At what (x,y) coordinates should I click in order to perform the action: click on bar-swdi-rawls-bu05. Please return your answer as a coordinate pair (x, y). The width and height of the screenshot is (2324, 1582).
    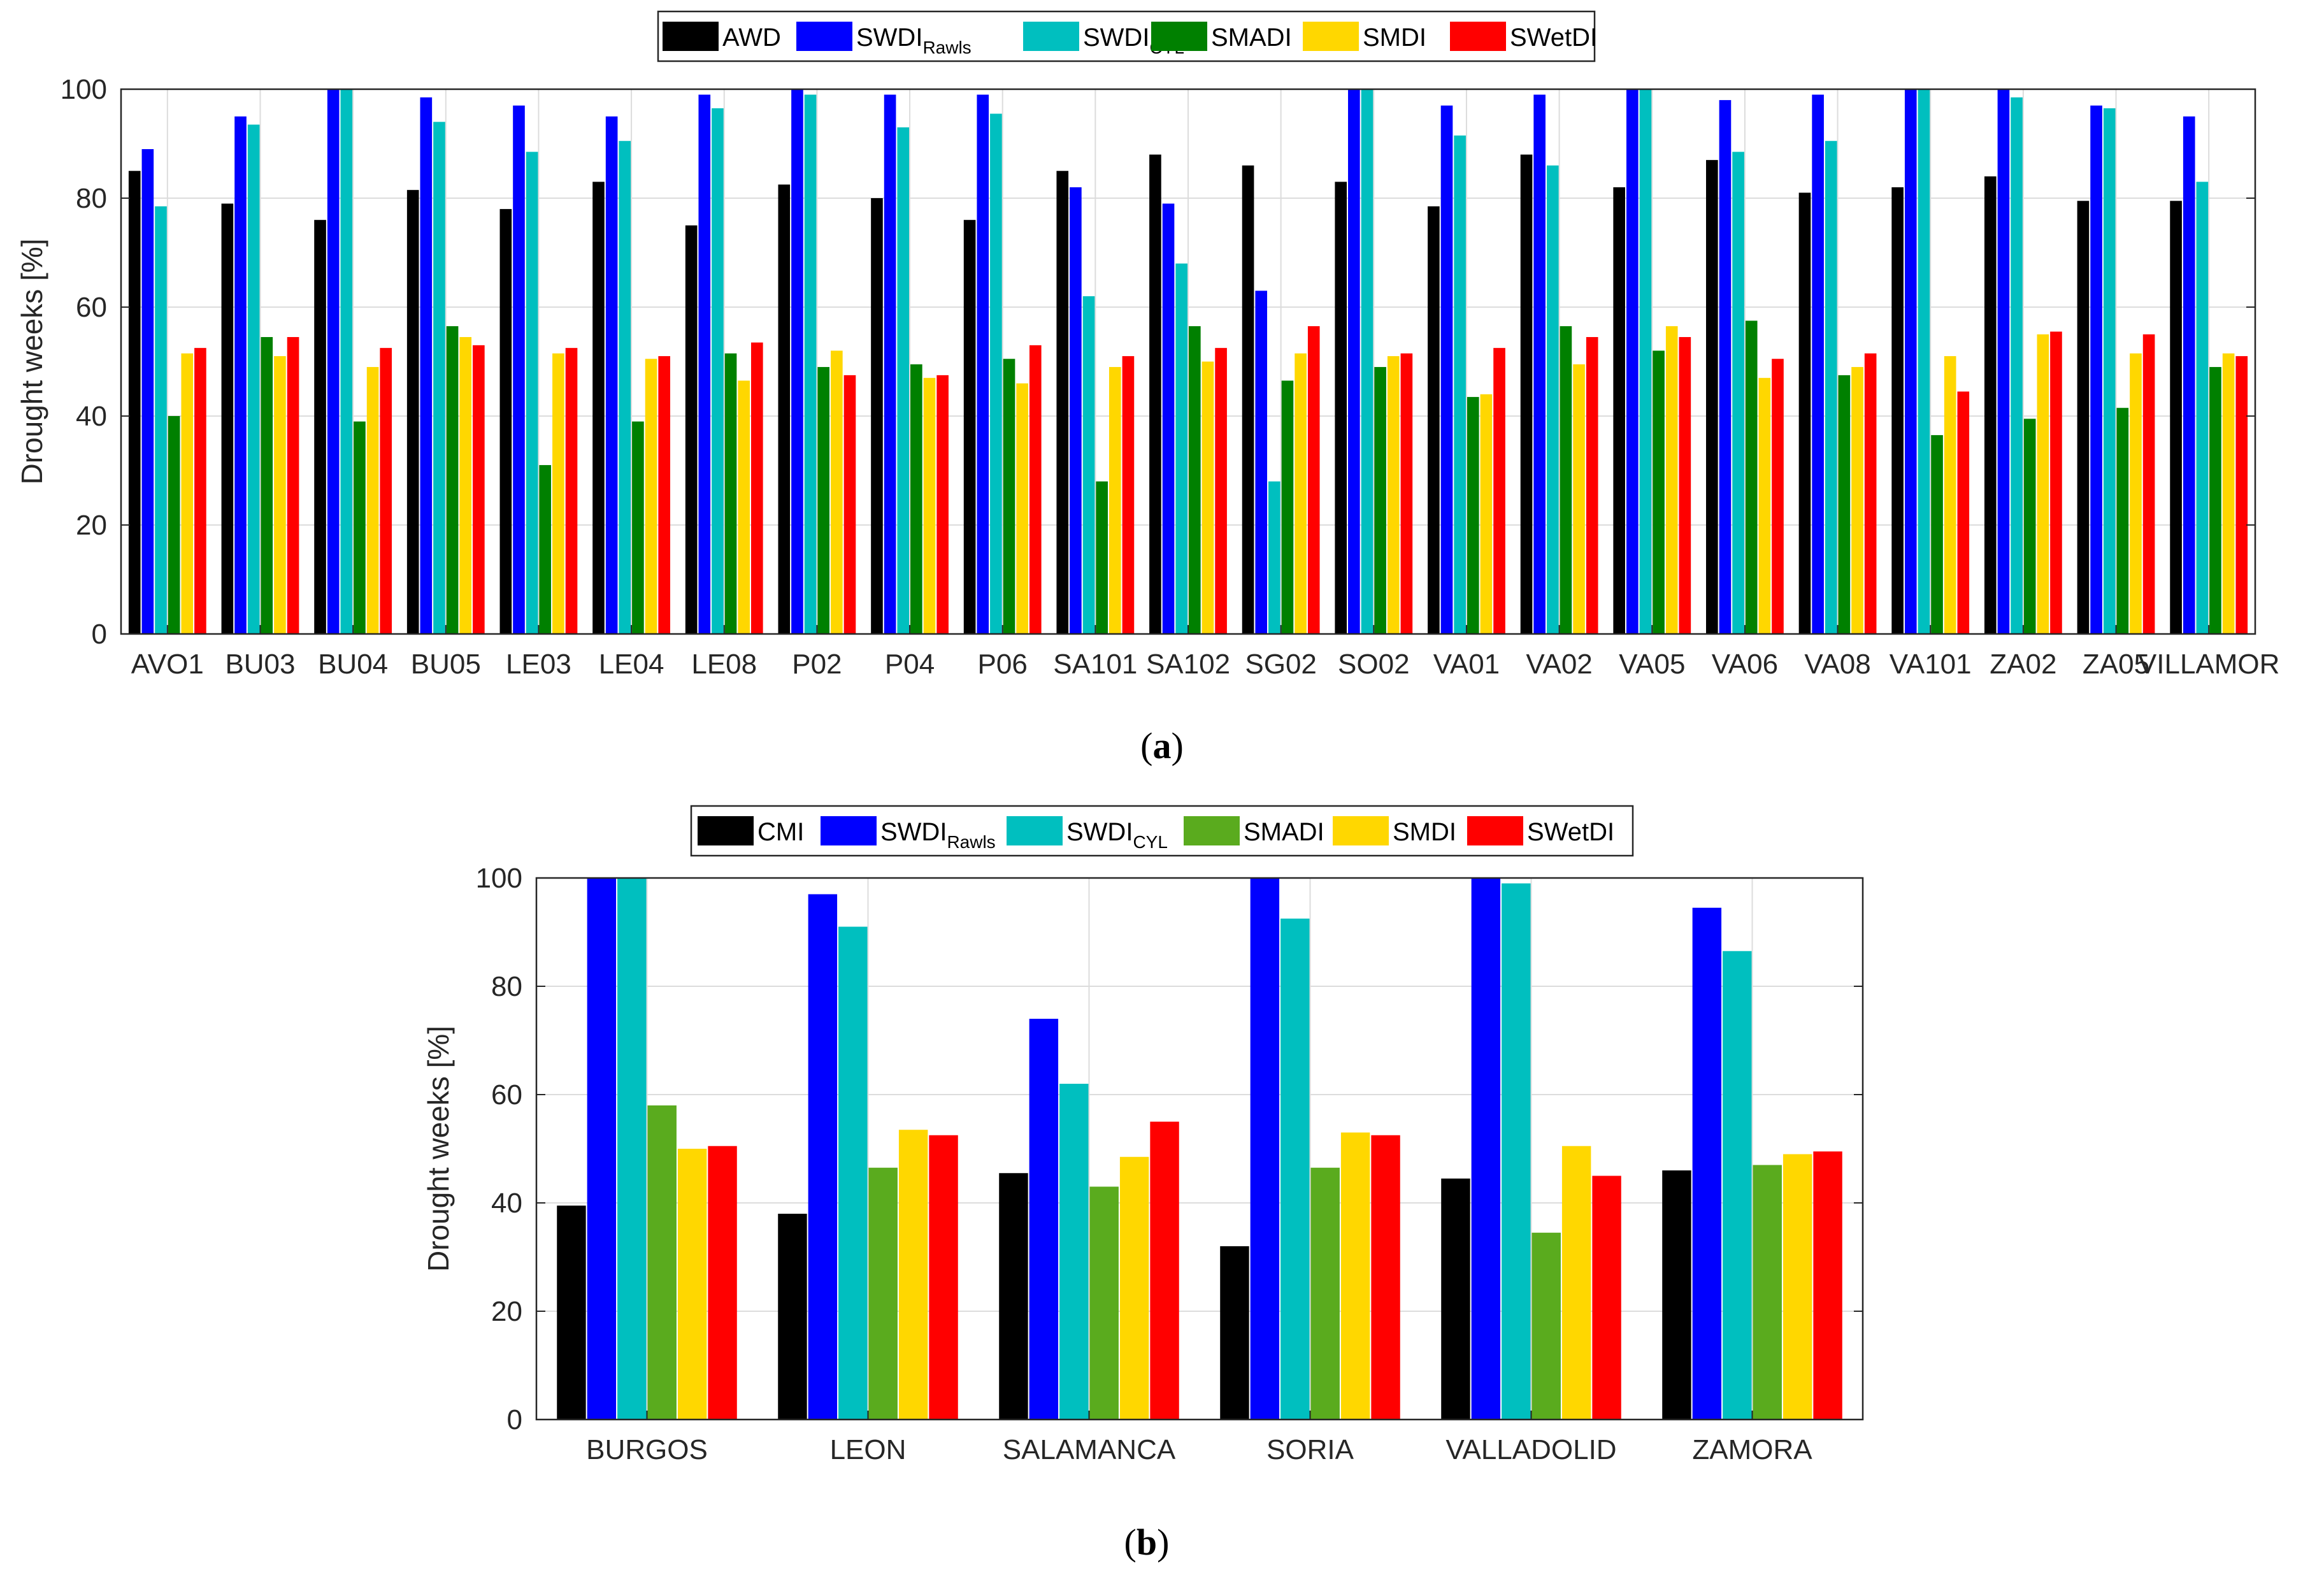
    Looking at the image, I should click on (426, 365).